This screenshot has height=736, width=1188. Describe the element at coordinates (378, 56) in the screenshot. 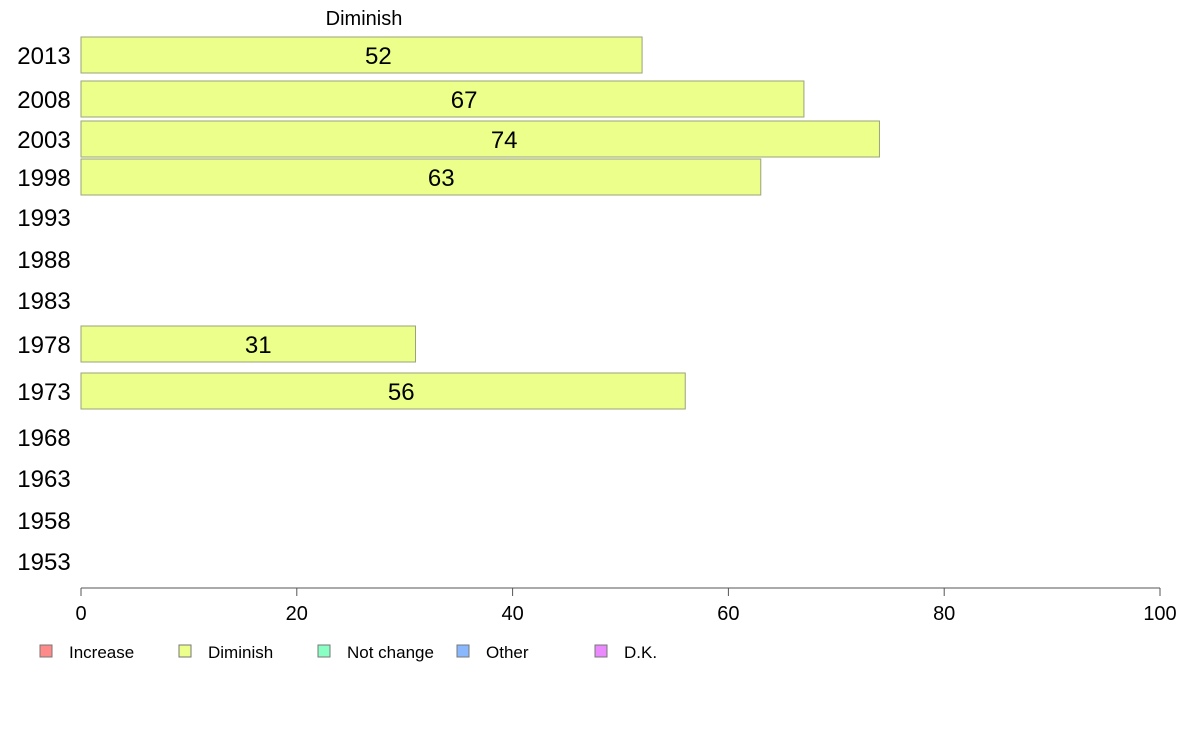

I see `bar-value-2013: 52` at that location.